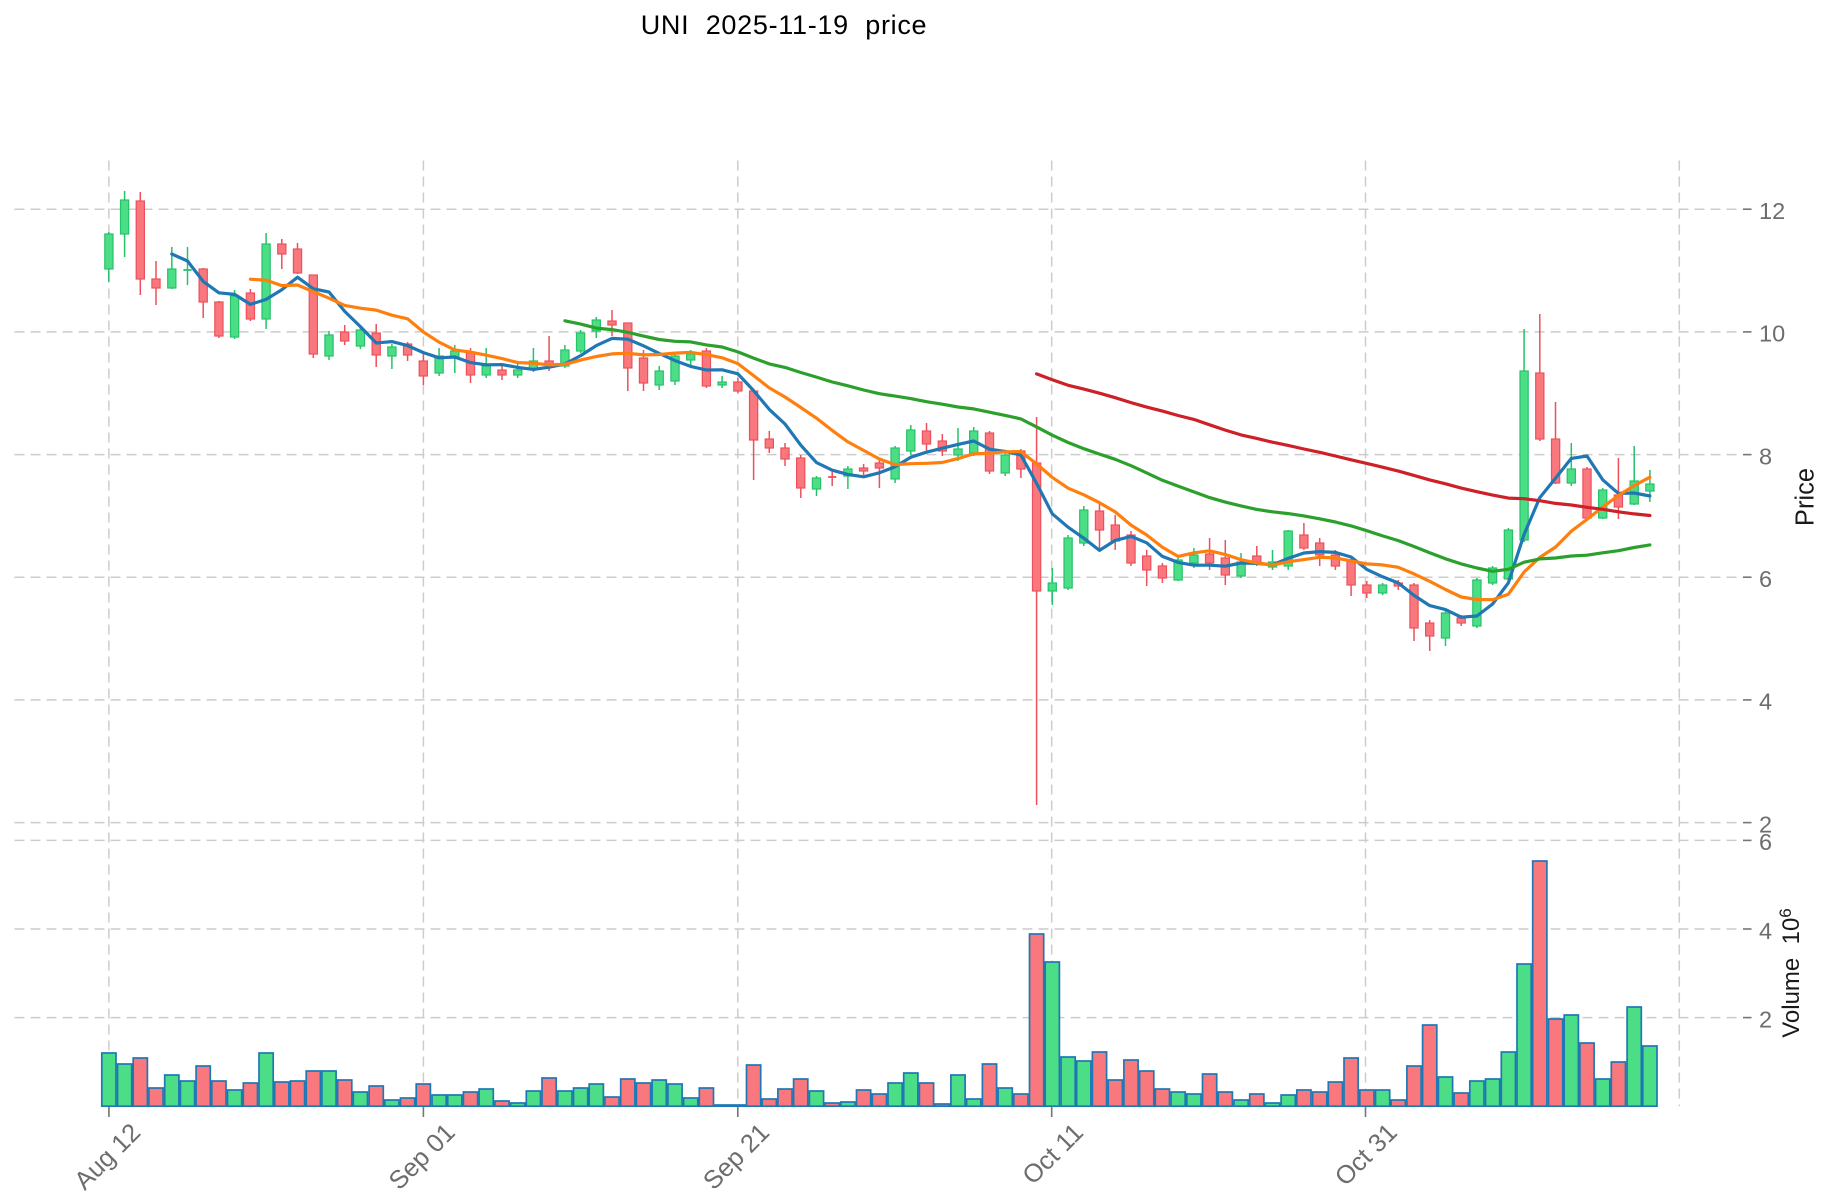 The height and width of the screenshot is (1202, 1827). I want to click on svg-text: 10, so click(1772, 334).